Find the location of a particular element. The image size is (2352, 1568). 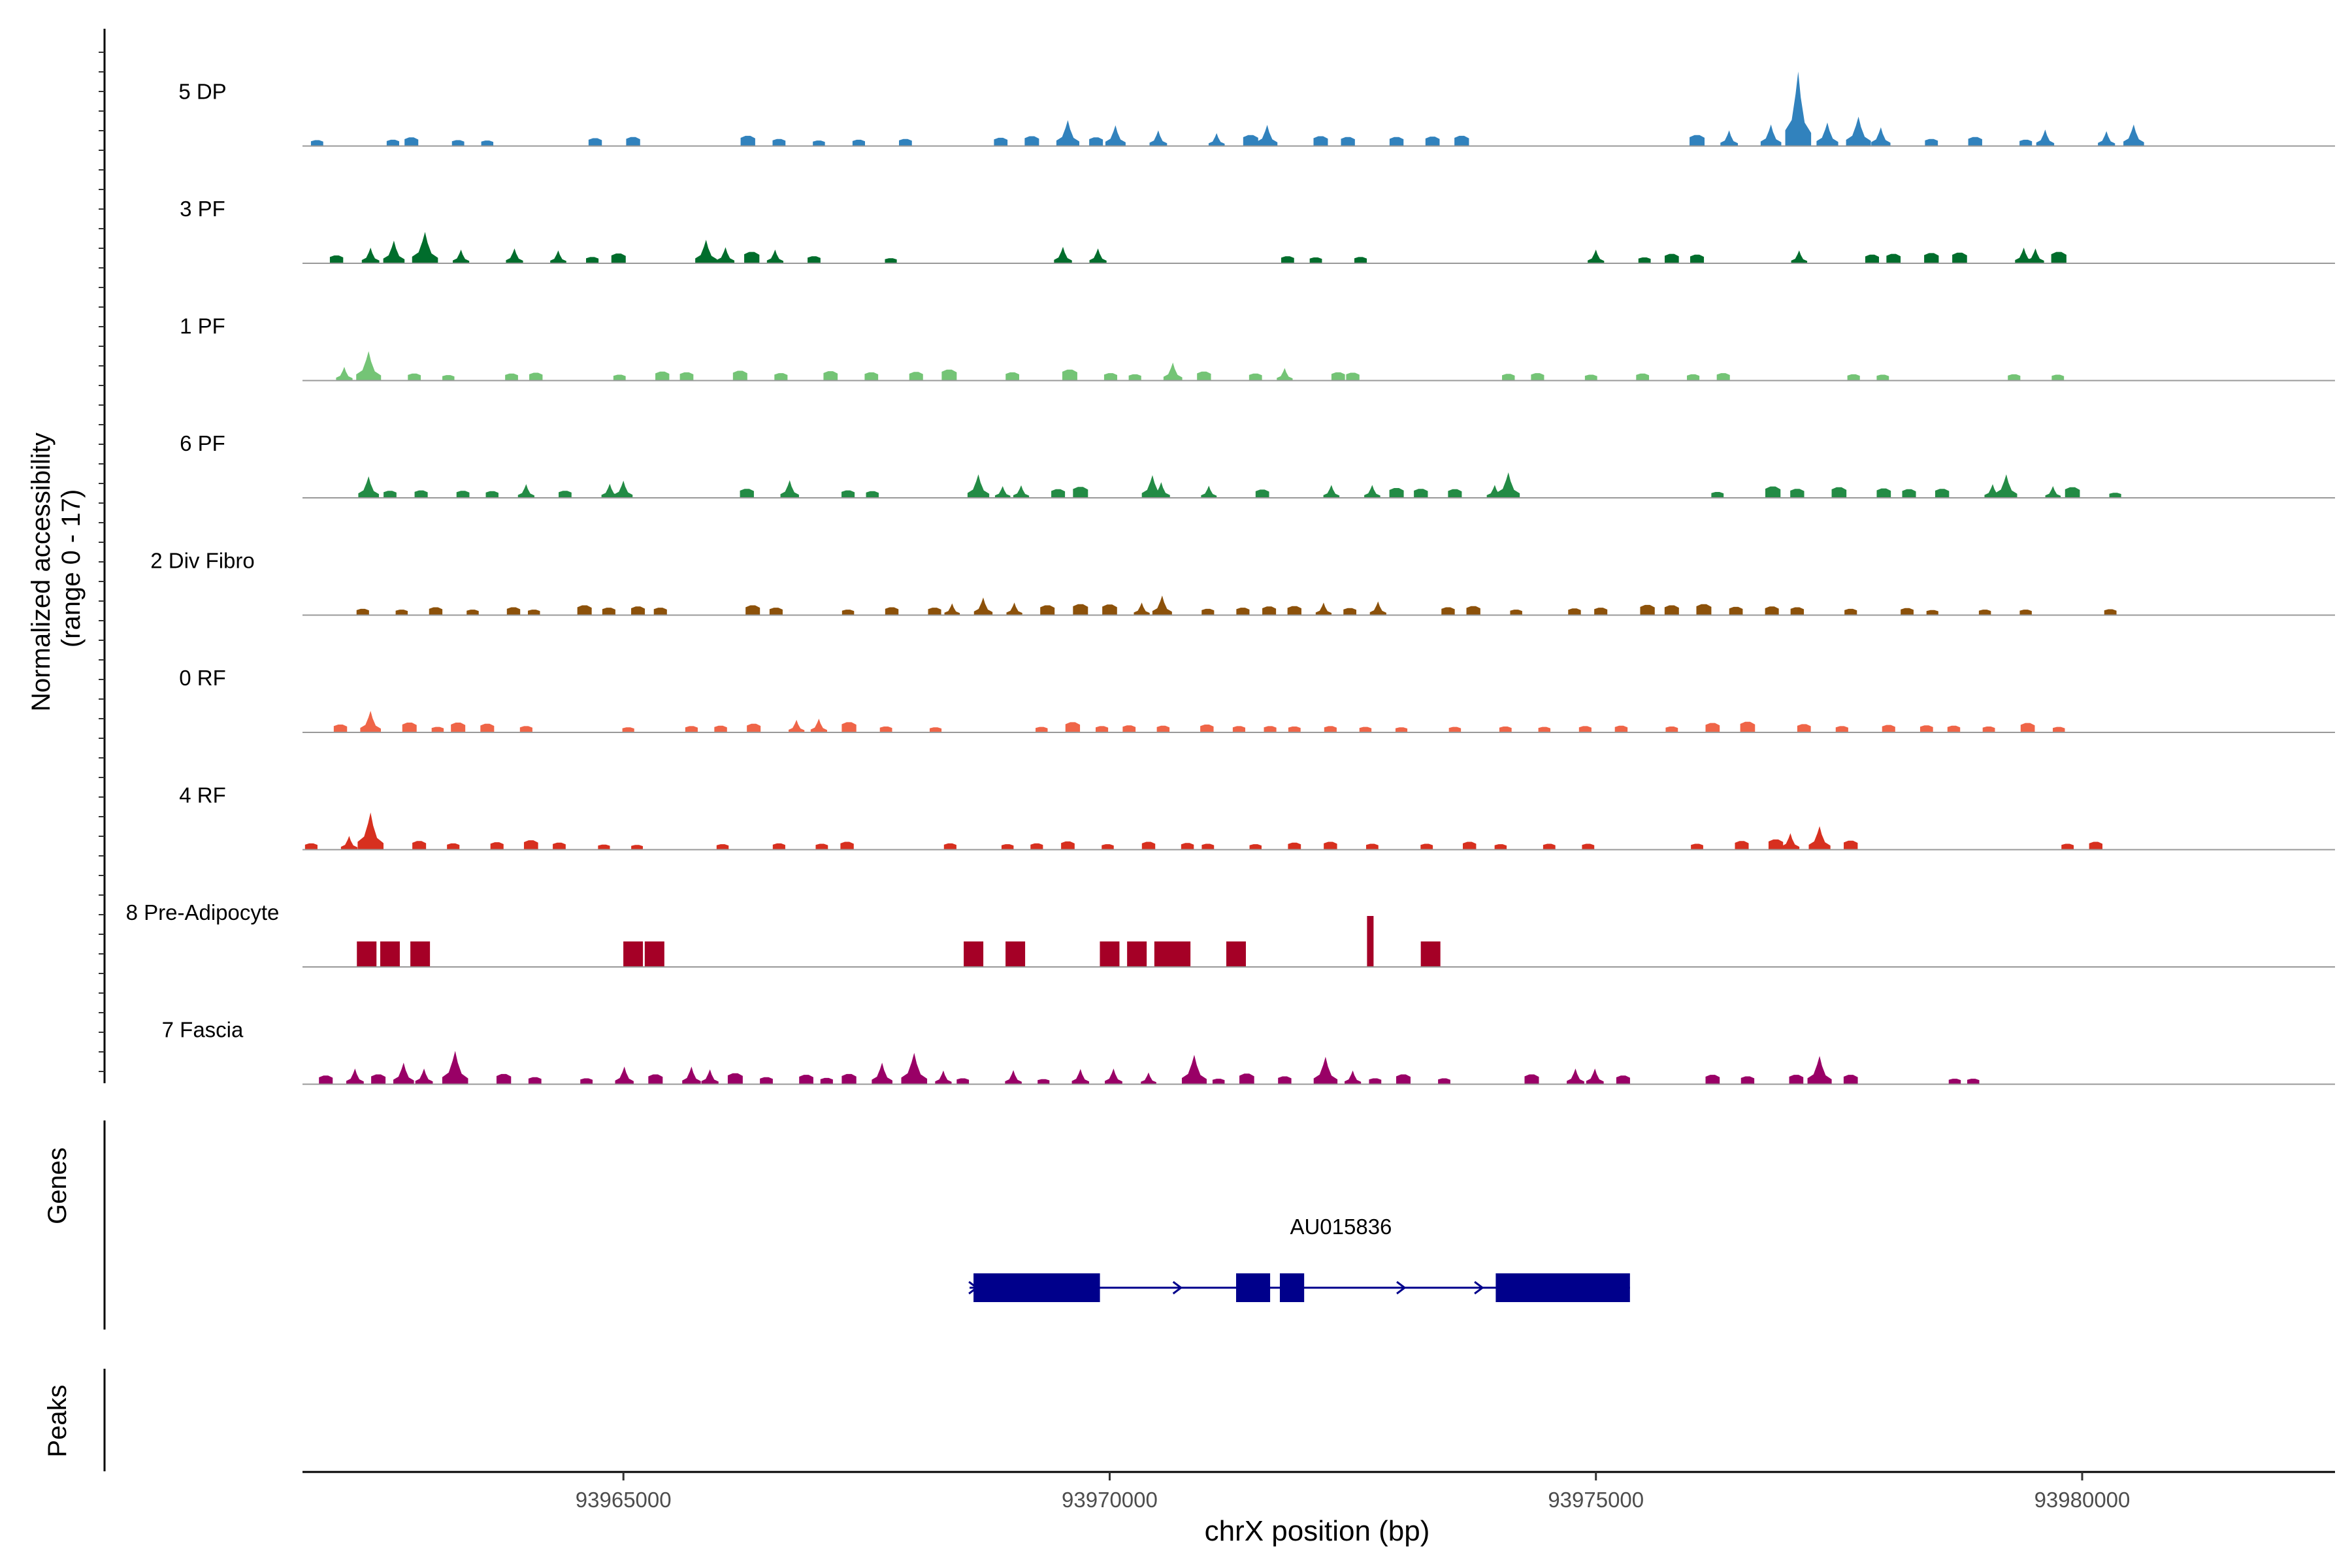

gene-exon is located at coordinates (1036, 1287).